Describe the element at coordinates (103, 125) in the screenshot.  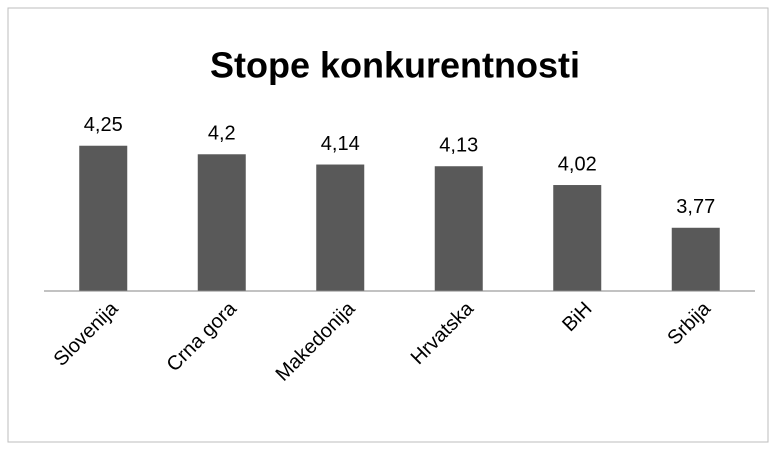
I see `value-label: 4,25` at that location.